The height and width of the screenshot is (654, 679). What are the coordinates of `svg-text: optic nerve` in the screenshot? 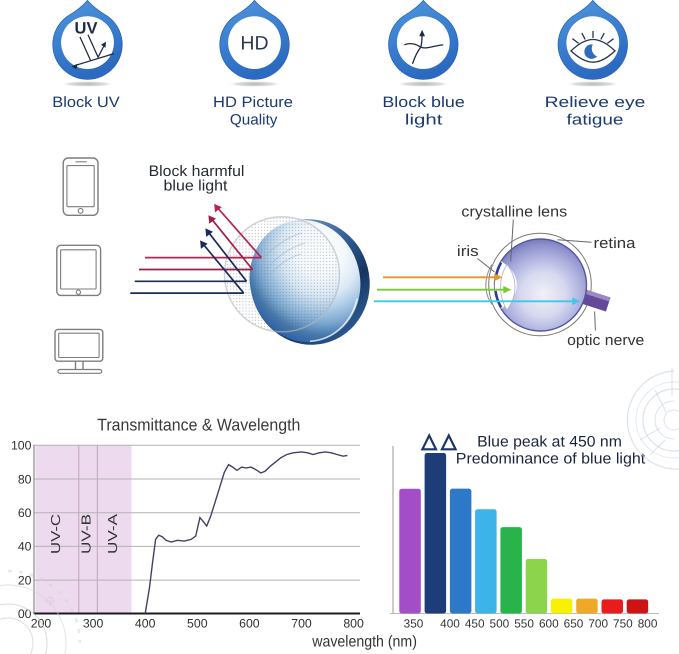 It's located at (605, 340).